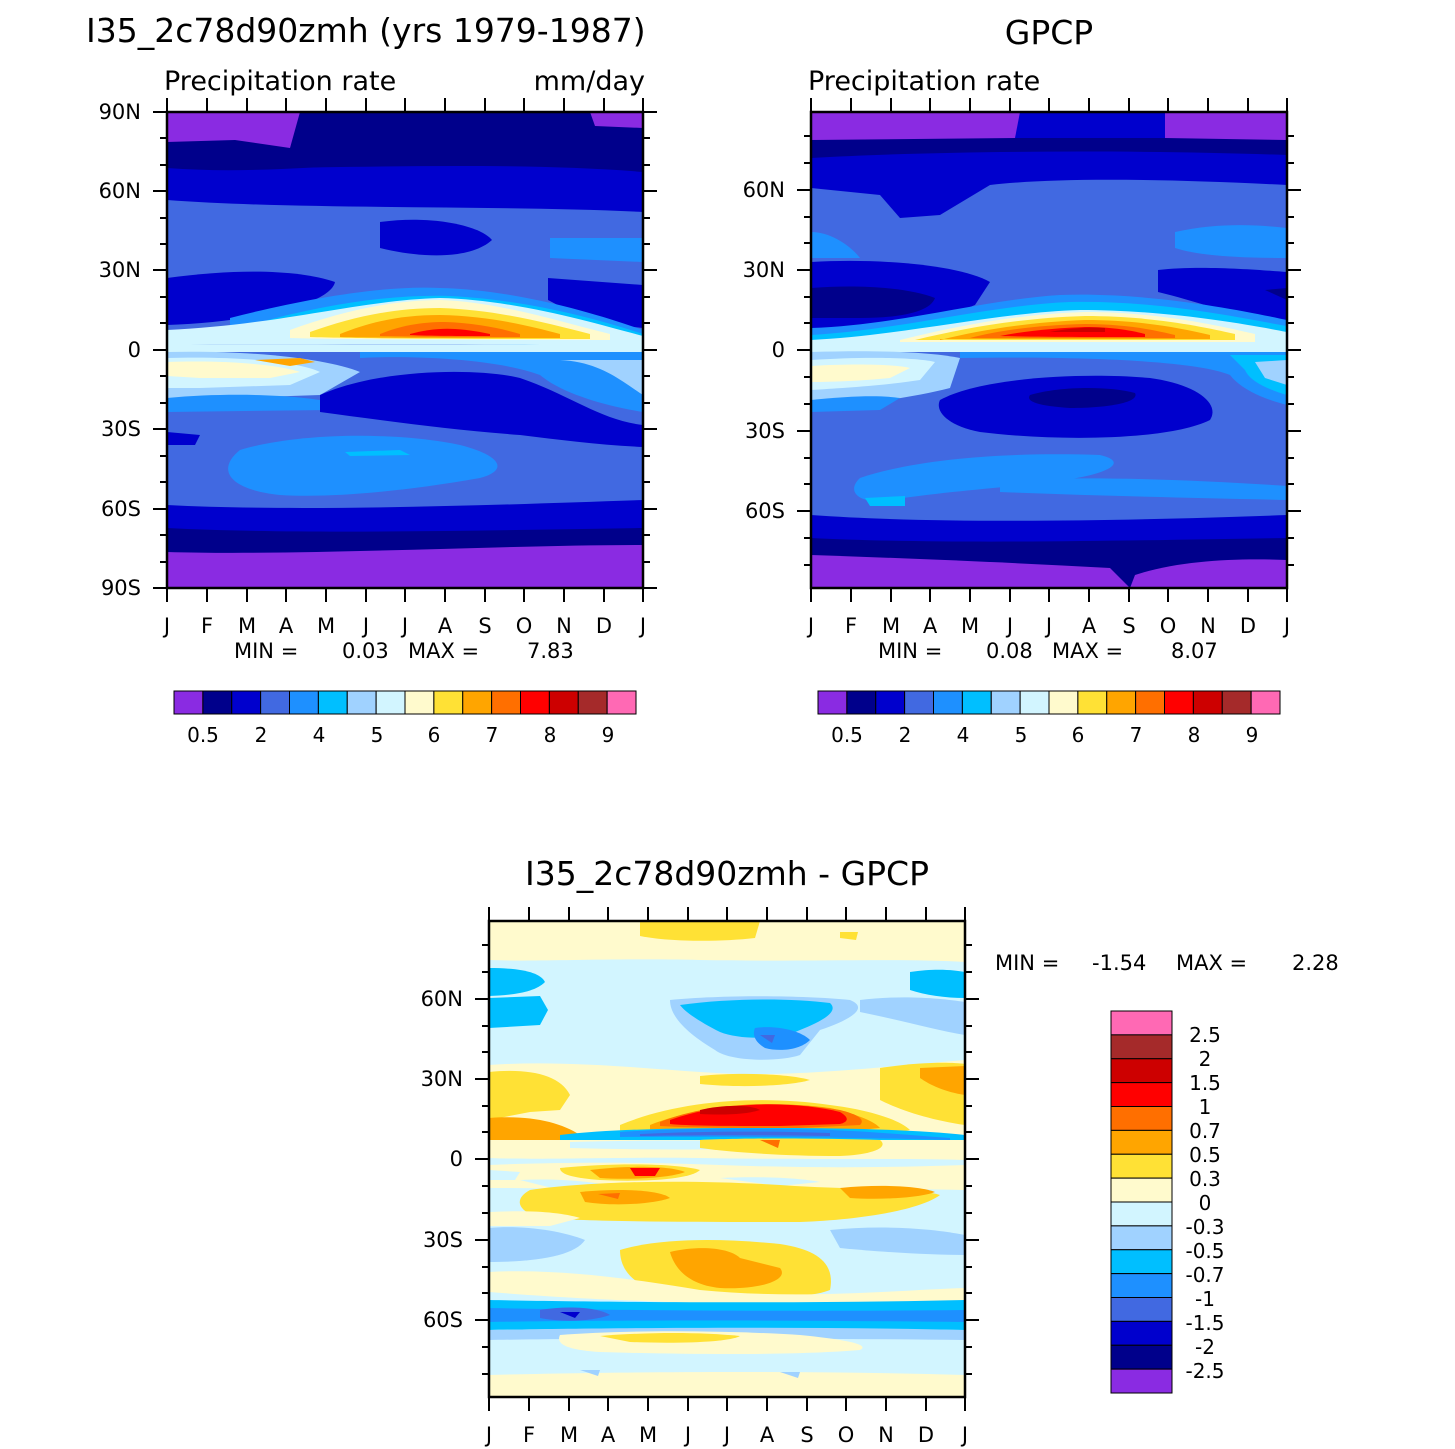 The width and height of the screenshot is (1455, 1449). What do you see at coordinates (120, 350) in the screenshot?
I see `panel-model-y-ticklabels: 90N 60N 30N 0 30S 60S 90S` at bounding box center [120, 350].